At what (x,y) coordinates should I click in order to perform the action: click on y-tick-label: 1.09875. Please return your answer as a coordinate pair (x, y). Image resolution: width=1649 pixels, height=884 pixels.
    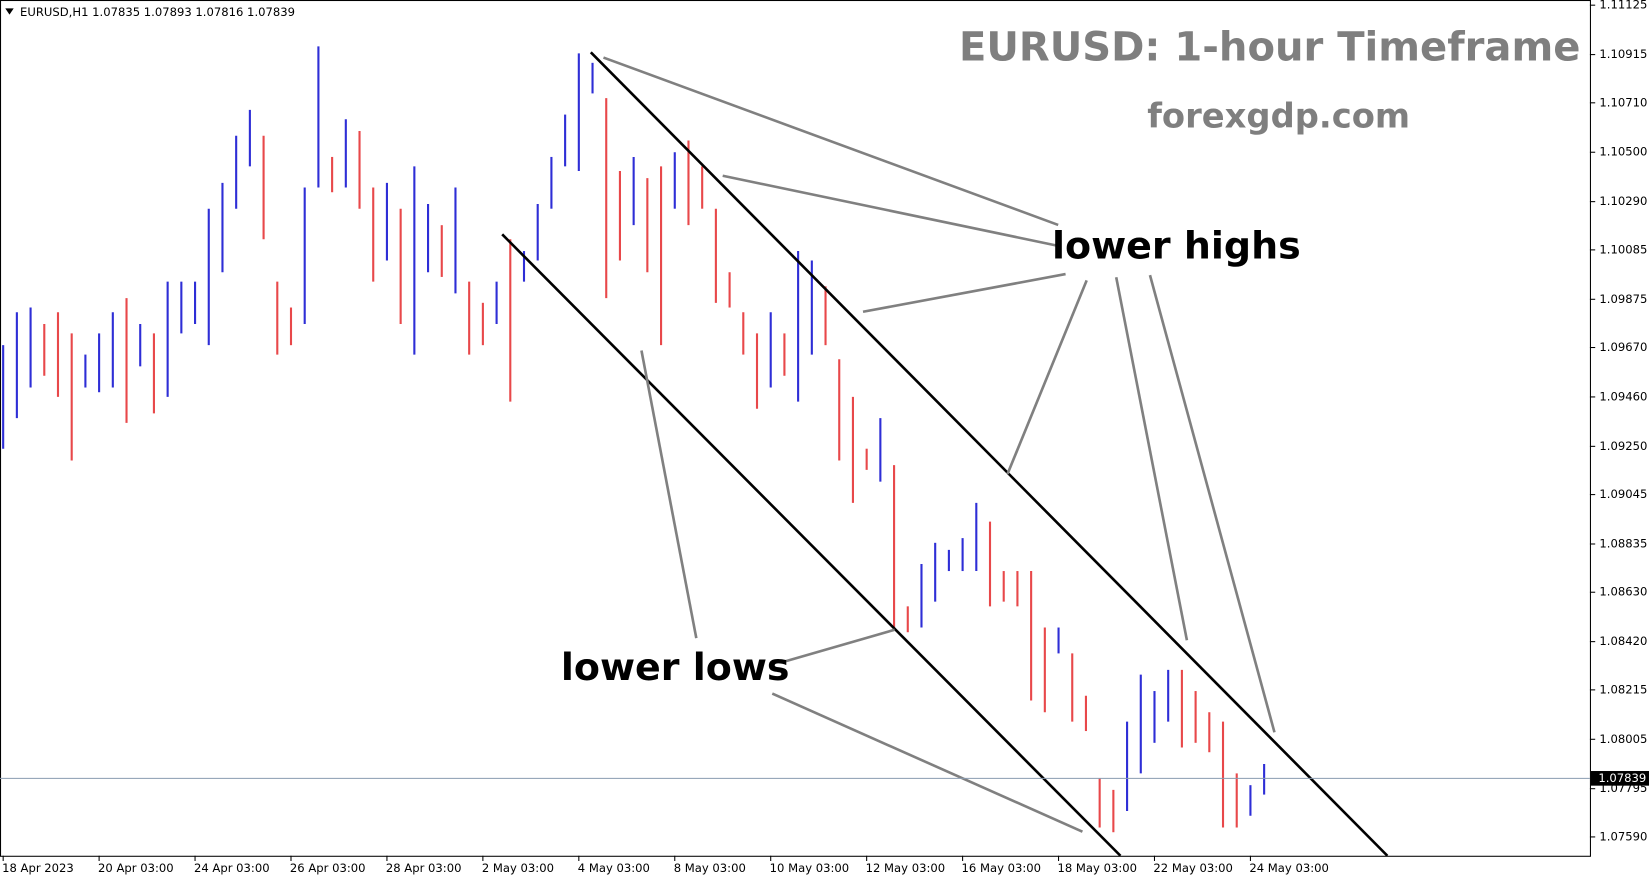
    Looking at the image, I should click on (1623, 299).